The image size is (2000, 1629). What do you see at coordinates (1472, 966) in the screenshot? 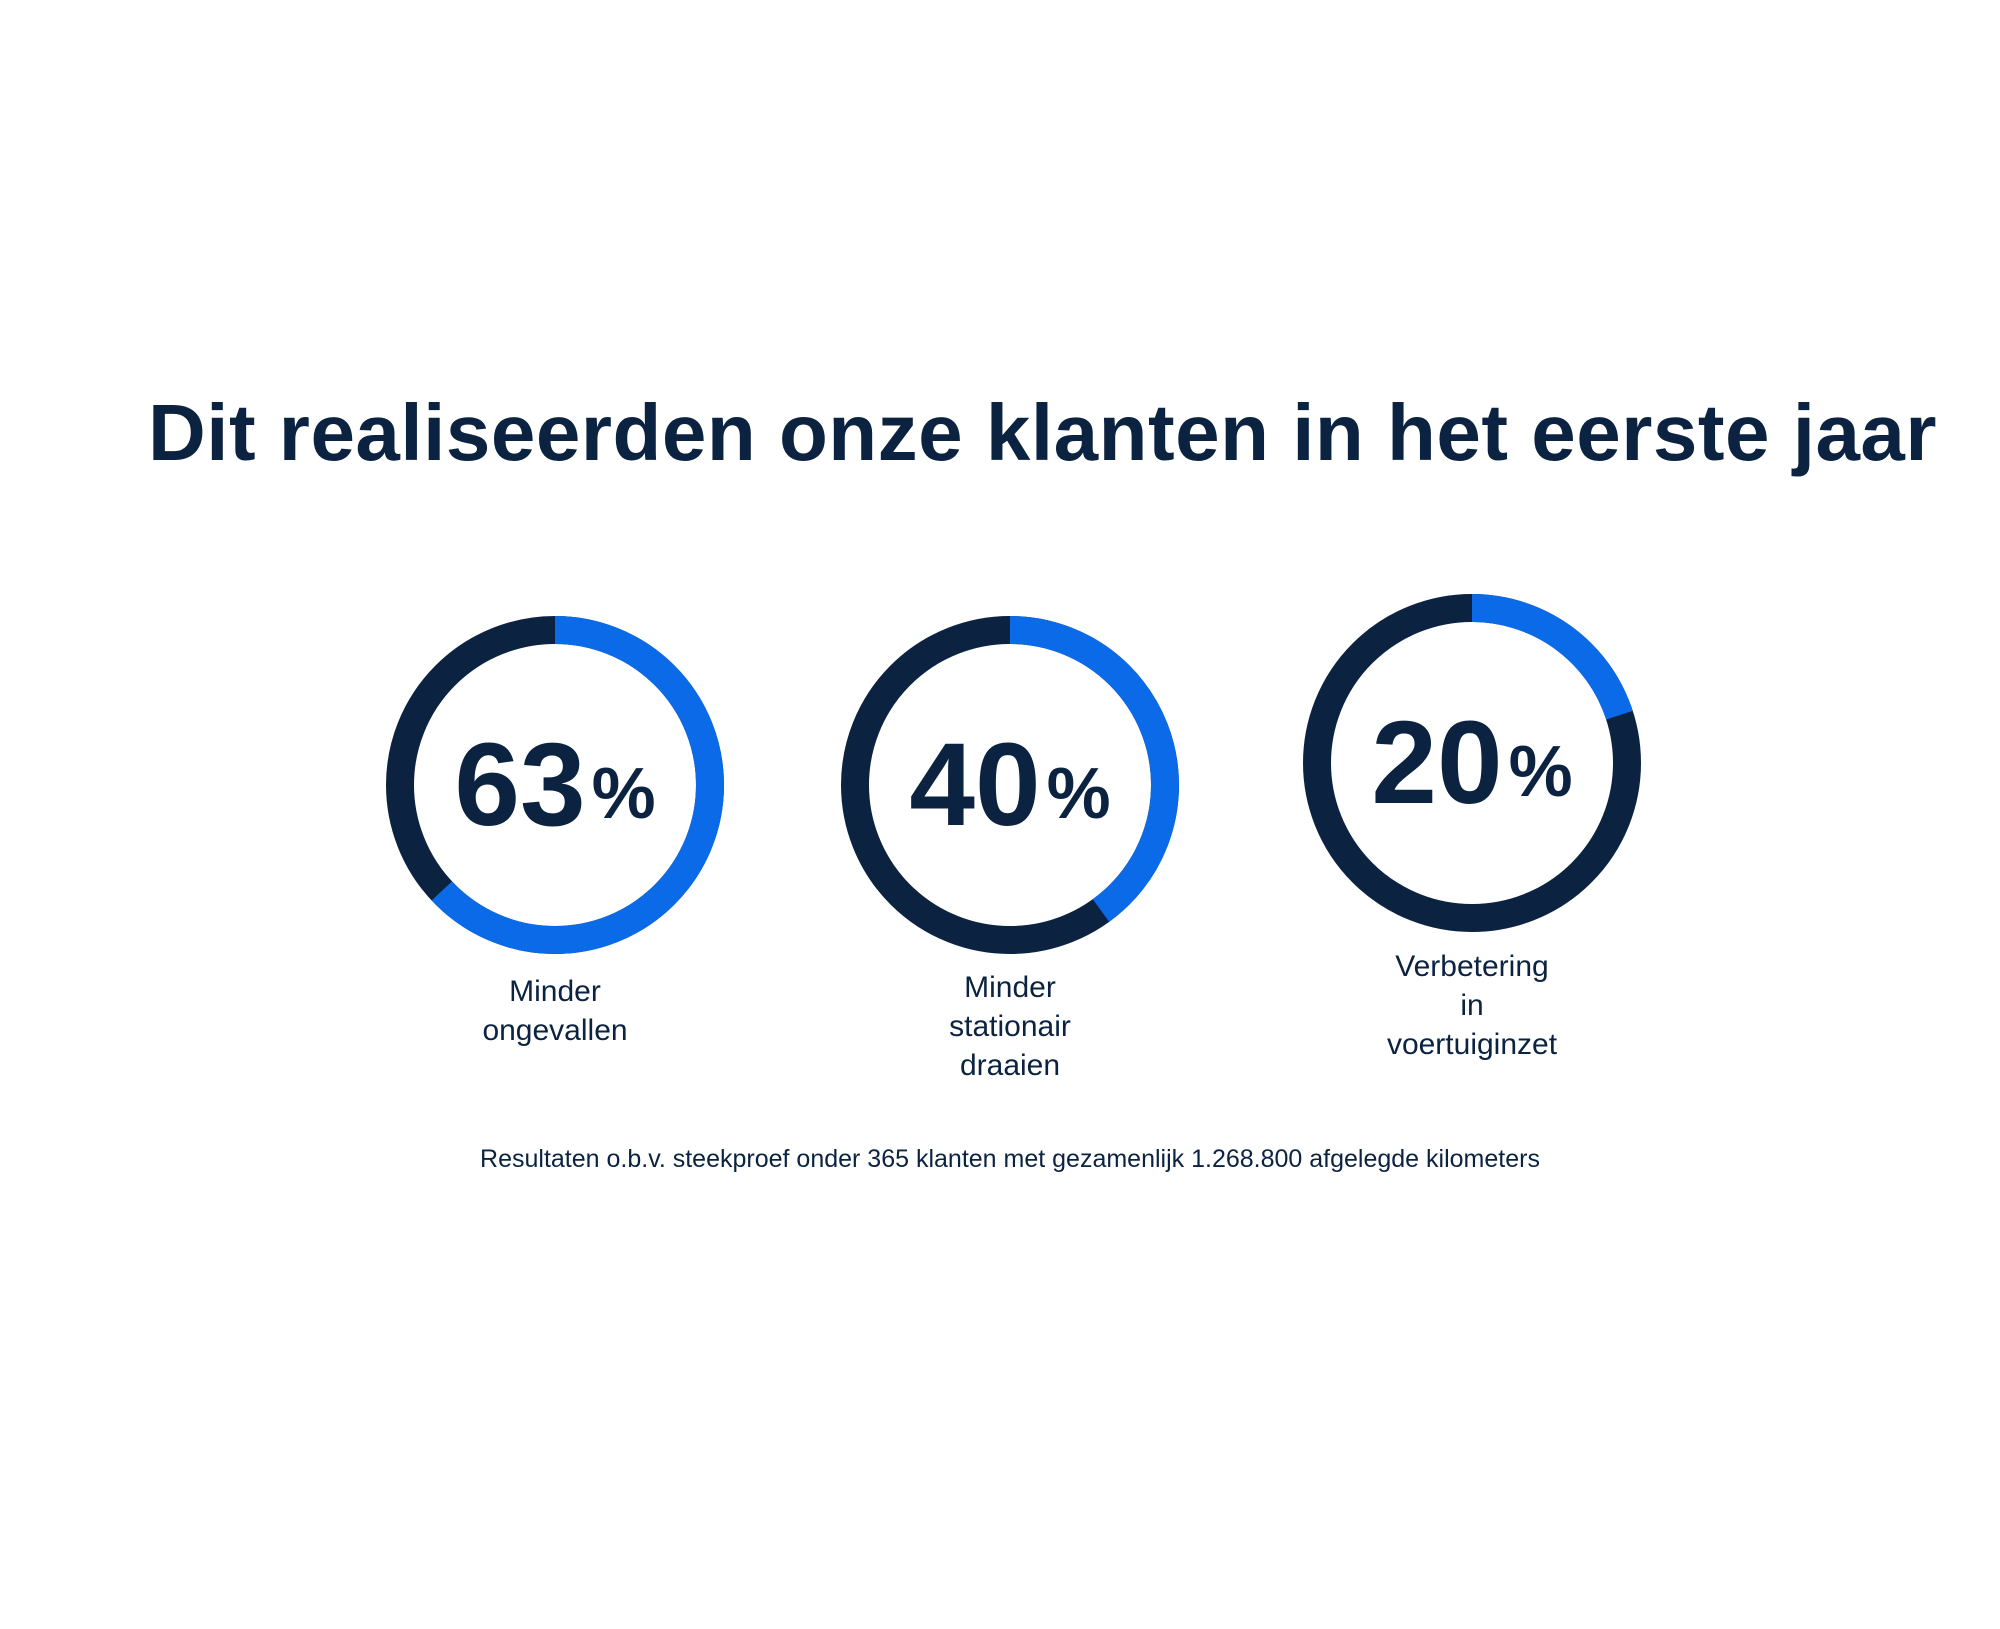
I see `label-line: Verbetering` at bounding box center [1472, 966].